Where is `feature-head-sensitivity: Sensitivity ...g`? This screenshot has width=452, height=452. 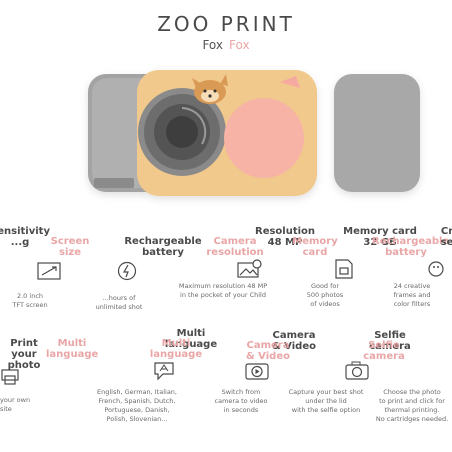 feature-head-sensitivity: Sensitivity ...g is located at coordinates (25, 237).